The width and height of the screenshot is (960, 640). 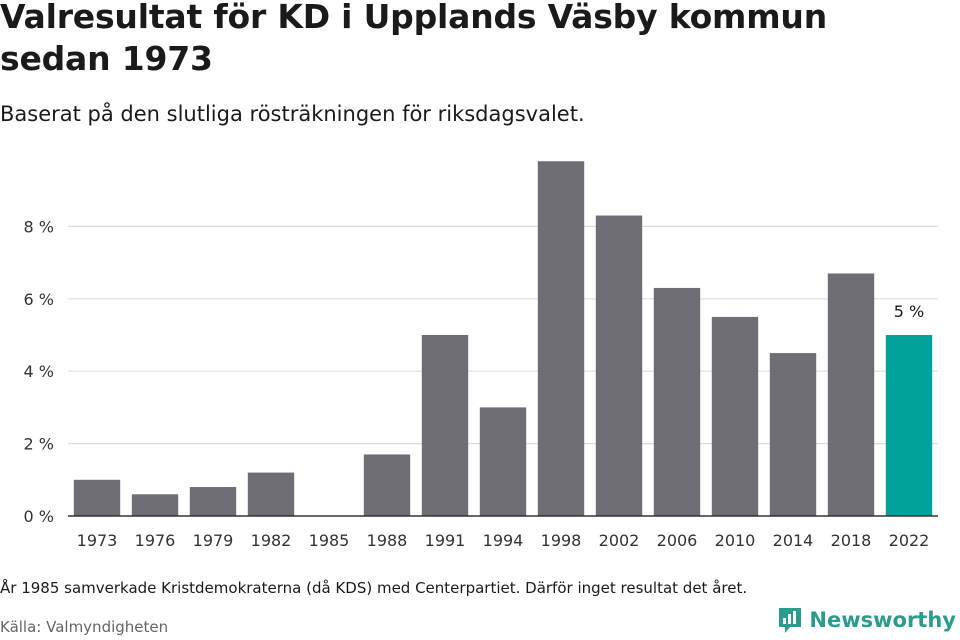 What do you see at coordinates (271, 540) in the screenshot?
I see `x-tick-label: 1982` at bounding box center [271, 540].